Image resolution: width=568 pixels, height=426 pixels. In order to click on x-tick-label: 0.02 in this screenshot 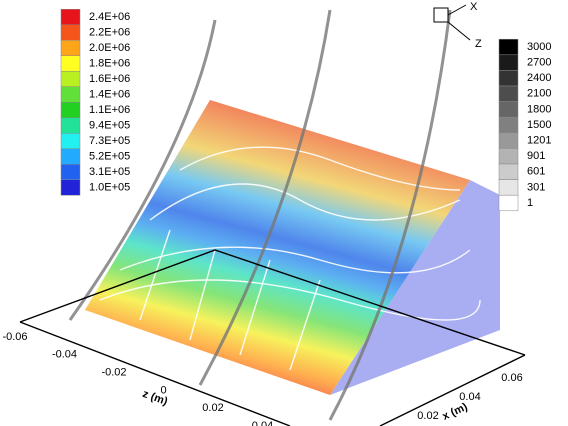, I will do `click(427, 416)`.